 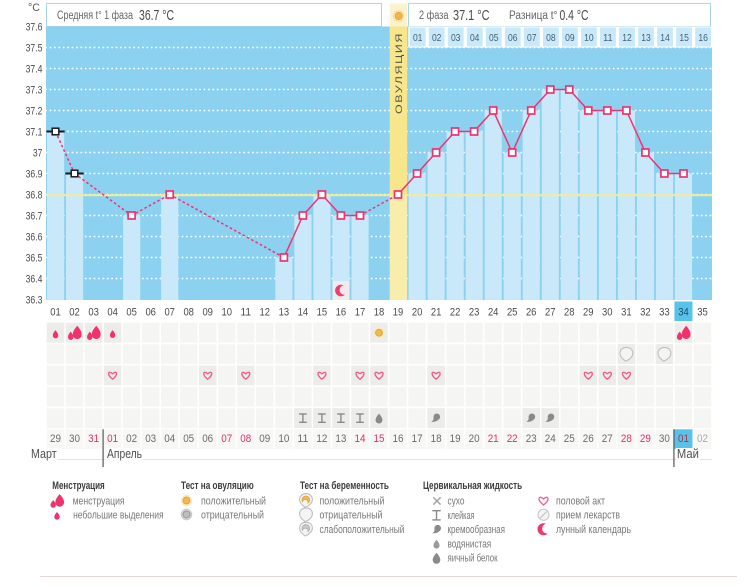 I want to click on svg-text: 36.4, so click(x=34, y=279).